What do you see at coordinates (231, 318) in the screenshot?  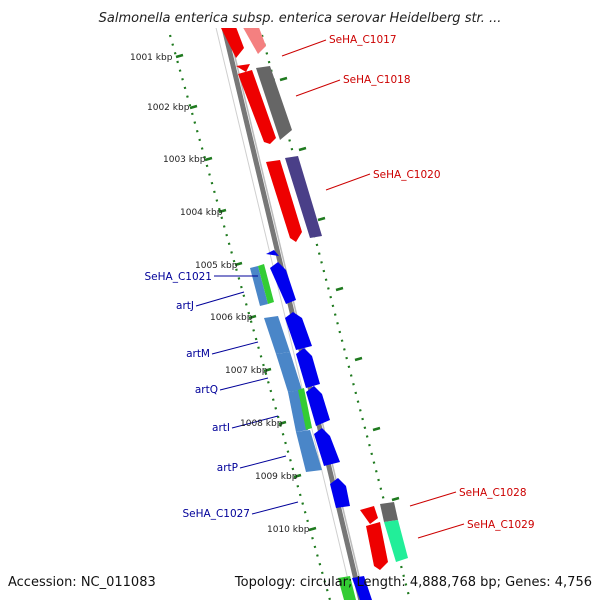 I see `ruler-label: 1006 kbp` at bounding box center [231, 318].